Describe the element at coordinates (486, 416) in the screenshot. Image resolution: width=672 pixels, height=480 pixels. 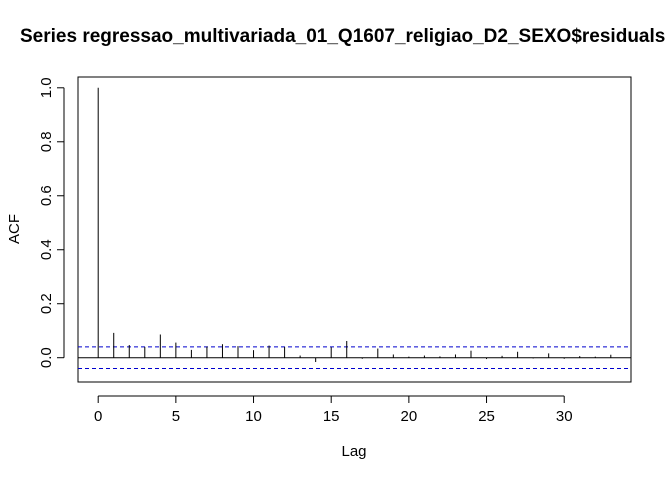
I see `x-tick-label: 25` at that location.